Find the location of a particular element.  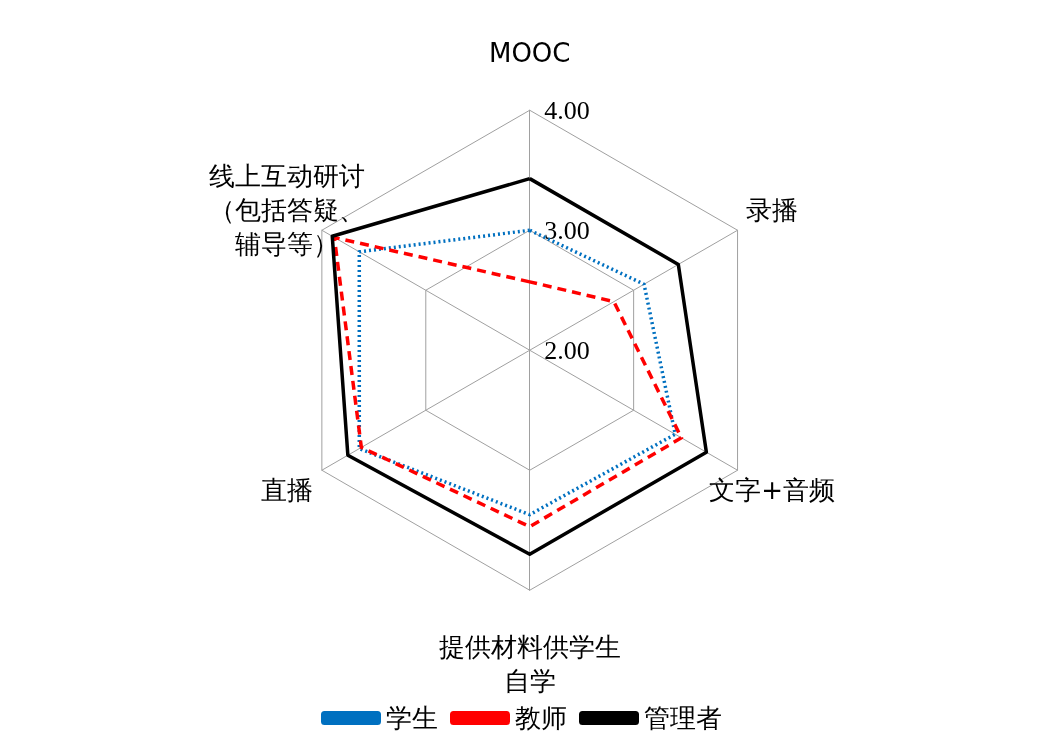

legend-label: 教师 is located at coordinates (541, 718).